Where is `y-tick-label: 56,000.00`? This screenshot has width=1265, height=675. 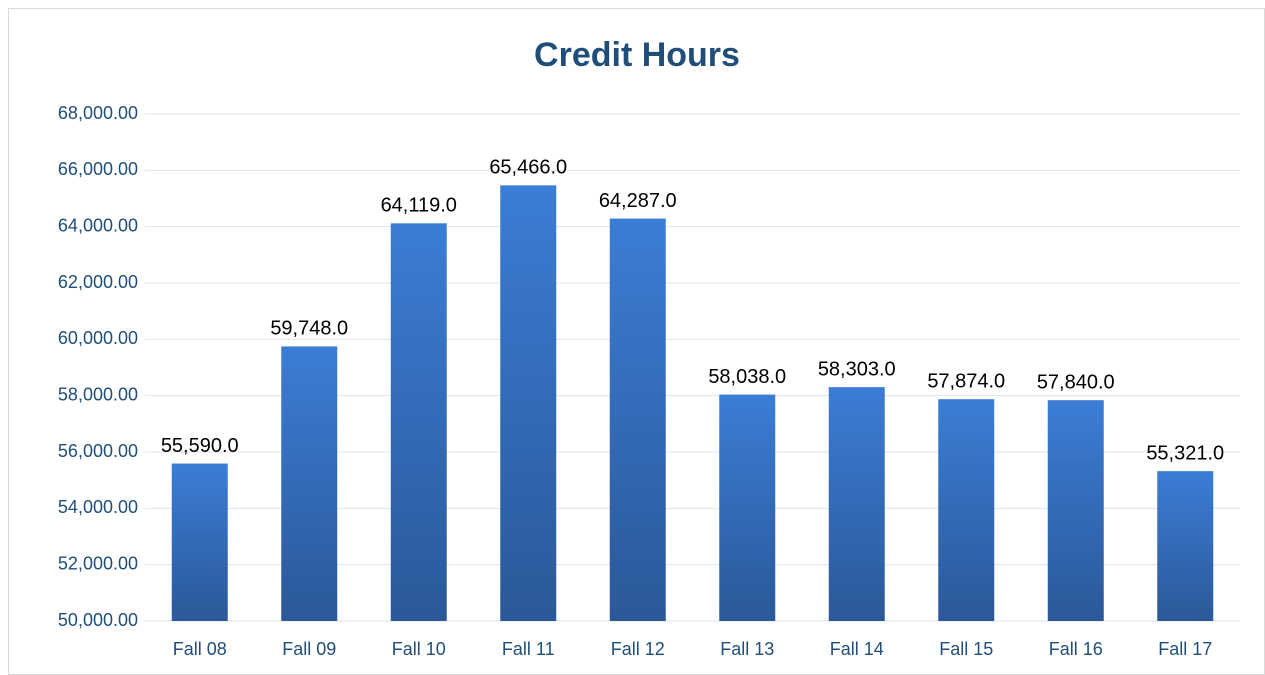
y-tick-label: 56,000.00 is located at coordinates (98, 451).